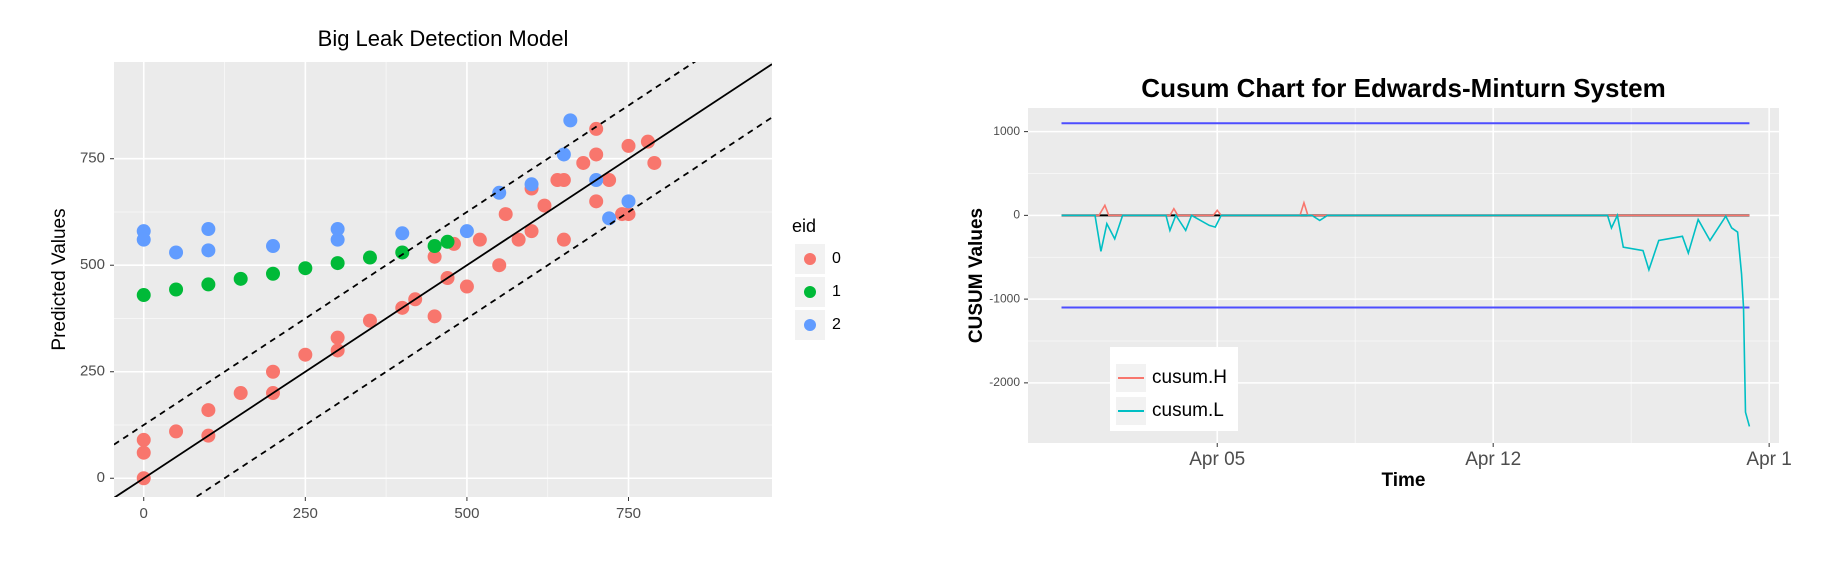 The width and height of the screenshot is (1838, 562). I want to click on x-tick-label: 750, so click(628, 513).